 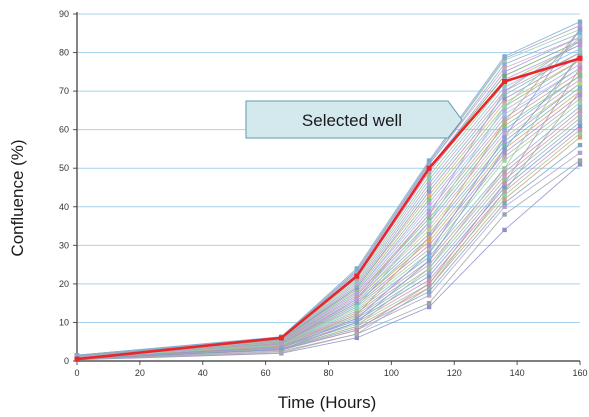 I want to click on y-tick-label: 90, so click(x=64, y=14).